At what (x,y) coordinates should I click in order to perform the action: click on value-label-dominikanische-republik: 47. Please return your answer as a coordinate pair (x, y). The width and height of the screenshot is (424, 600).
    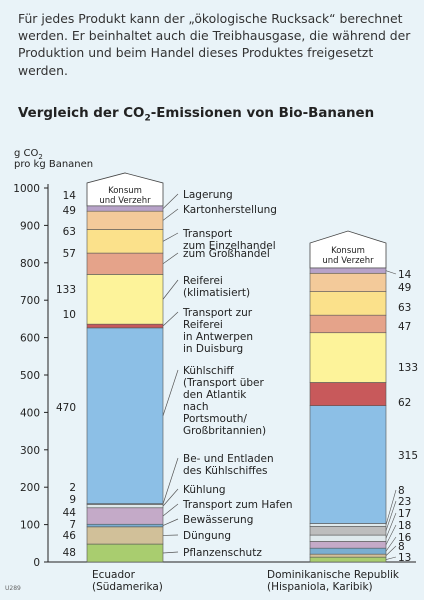
    Looking at the image, I should click on (404, 327).